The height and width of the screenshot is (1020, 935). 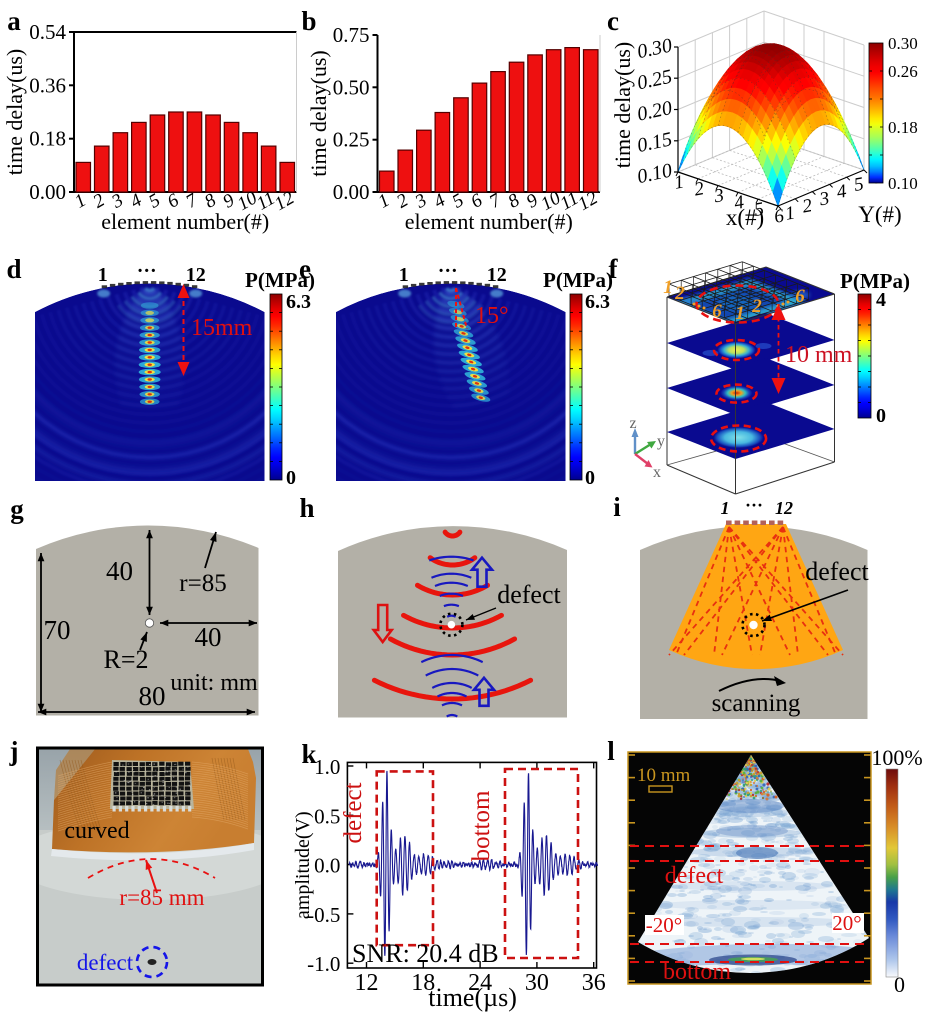 I want to click on svg-text: 0.0, so click(x=327, y=866).